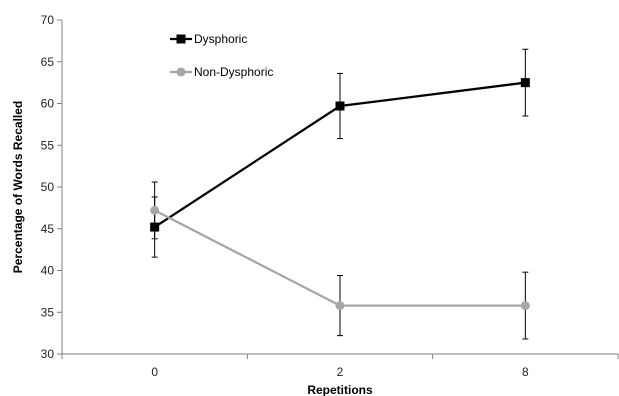 This screenshot has height=396, width=619. What do you see at coordinates (525, 372) in the screenshot?
I see `x-tick-label: 8` at bounding box center [525, 372].